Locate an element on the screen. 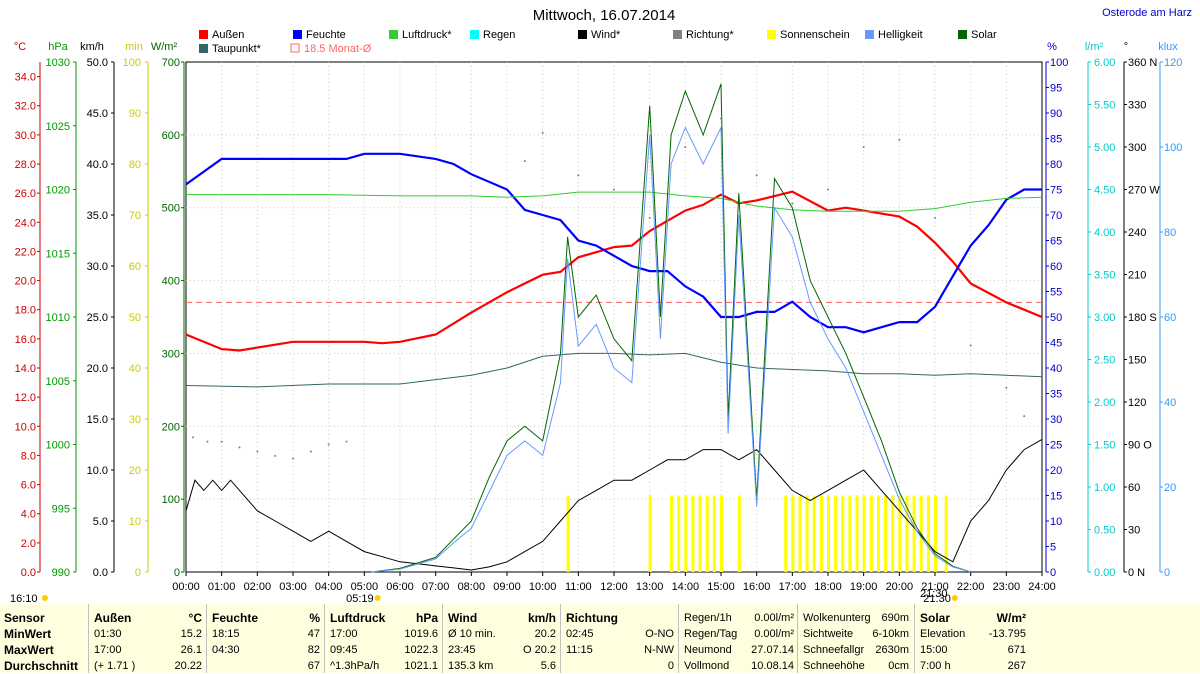  solar-value: 267 is located at coordinates (1016, 666).